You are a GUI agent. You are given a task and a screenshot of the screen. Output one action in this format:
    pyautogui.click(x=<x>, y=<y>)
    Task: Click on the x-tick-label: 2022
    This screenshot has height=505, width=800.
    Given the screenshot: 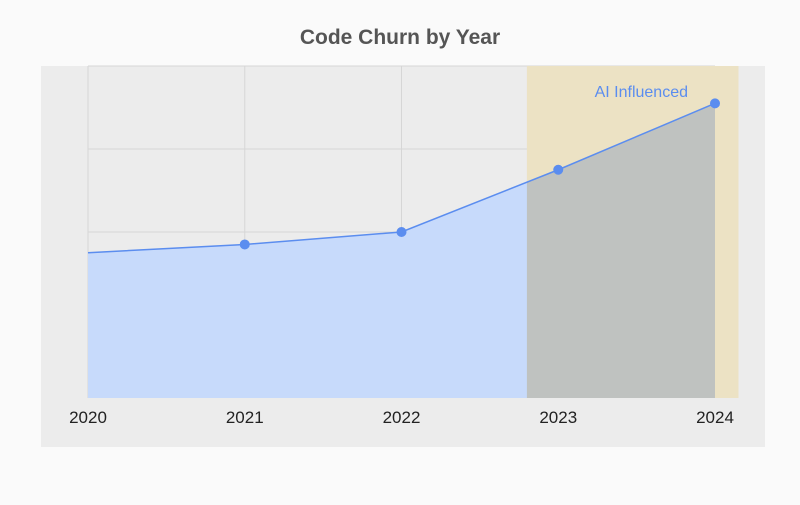 What is the action you would take?
    pyautogui.click(x=402, y=417)
    